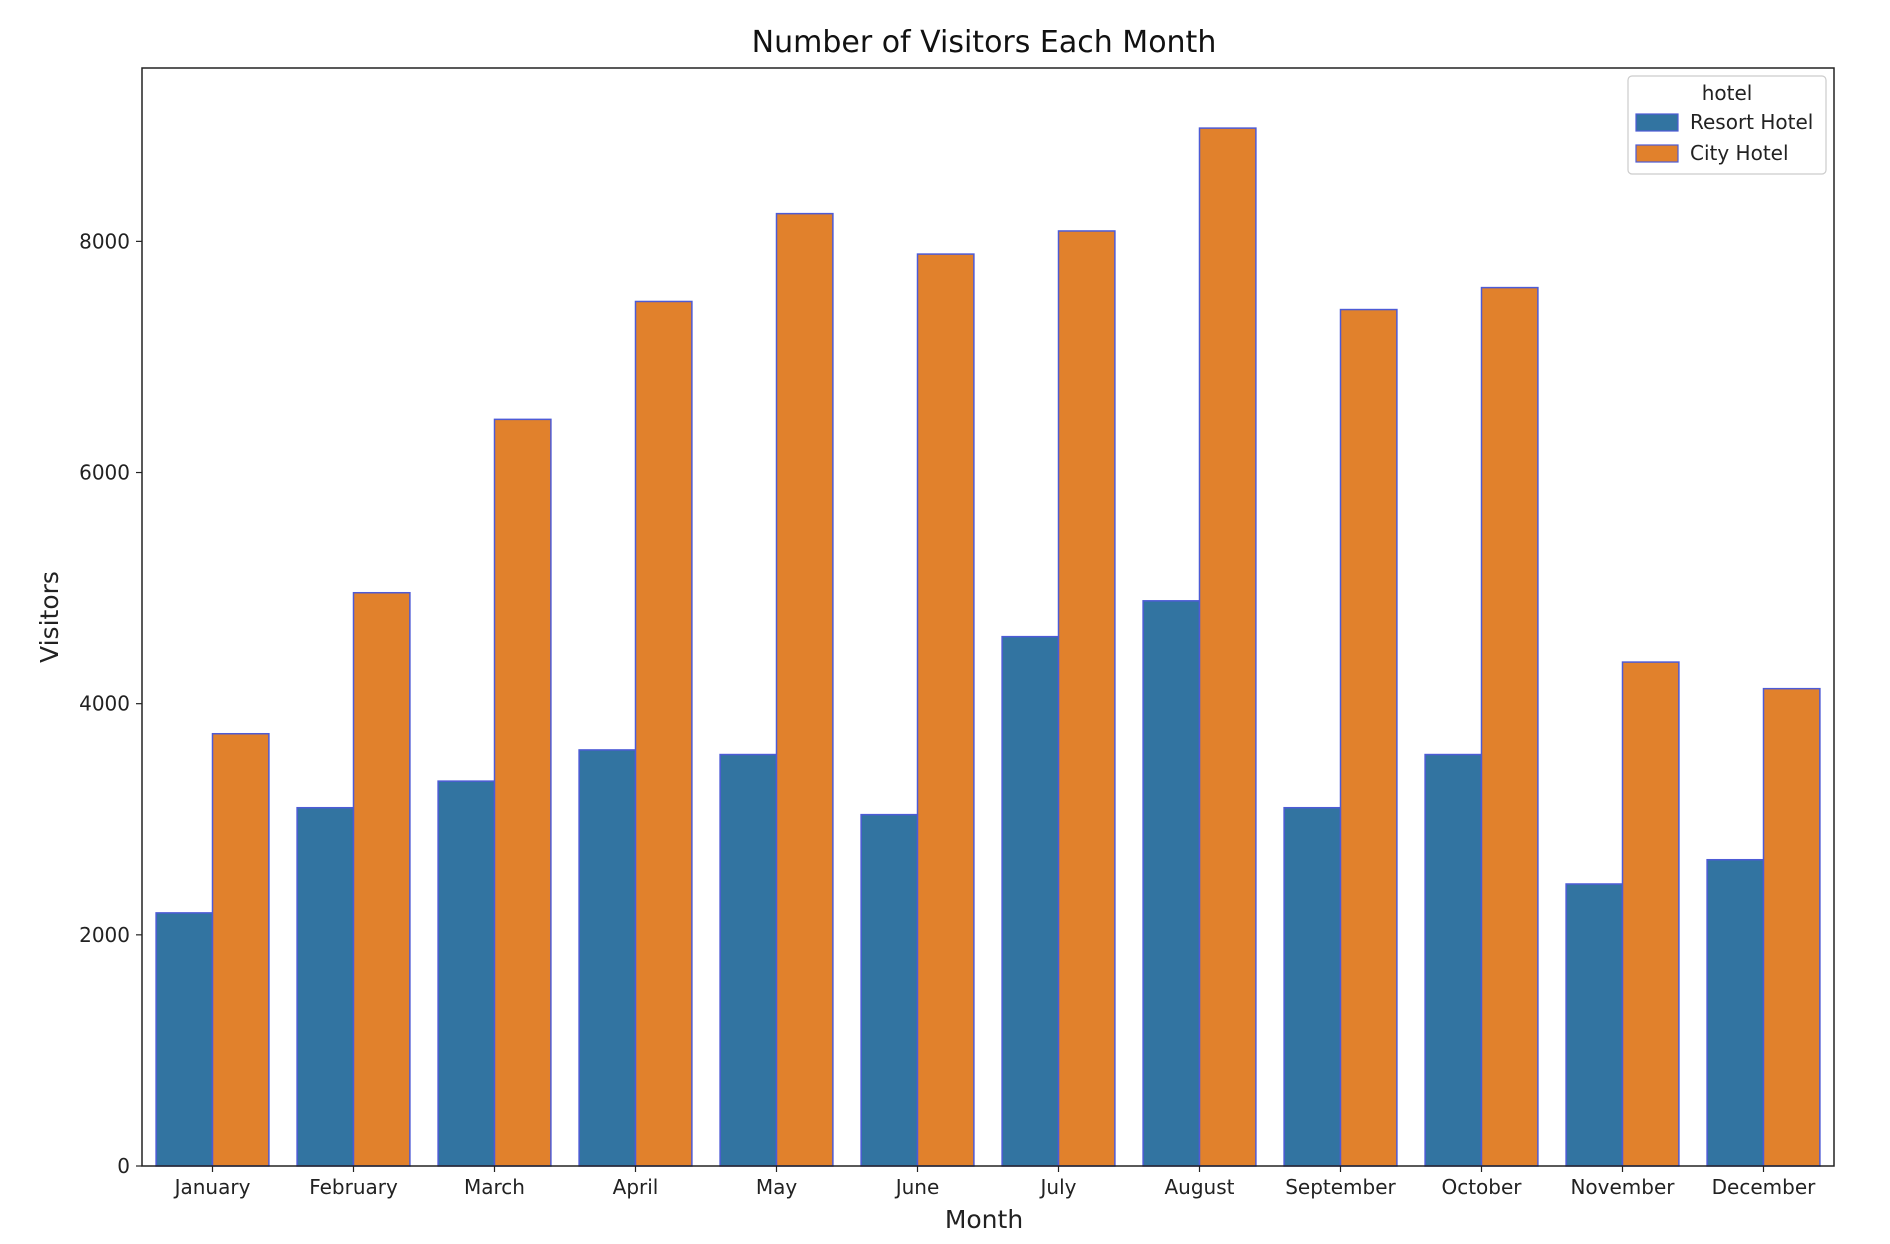  Describe the element at coordinates (353, 1187) in the screenshot. I see `x-tick-label: February` at that location.